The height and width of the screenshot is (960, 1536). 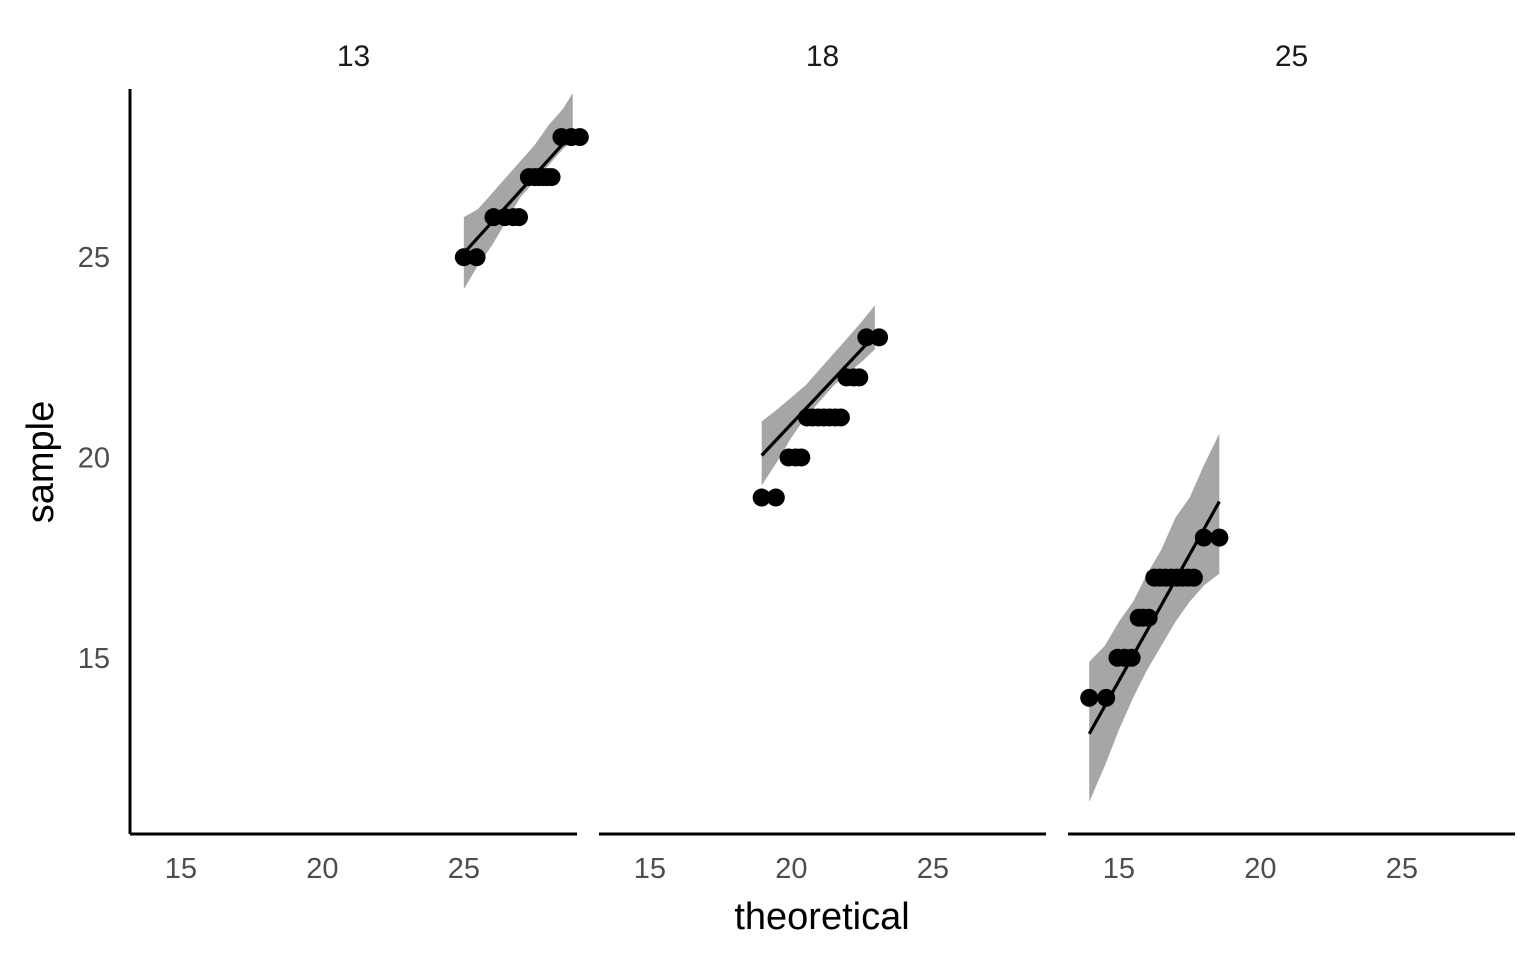 What do you see at coordinates (821, 917) in the screenshot?
I see `x-axis-title: theoretical` at bounding box center [821, 917].